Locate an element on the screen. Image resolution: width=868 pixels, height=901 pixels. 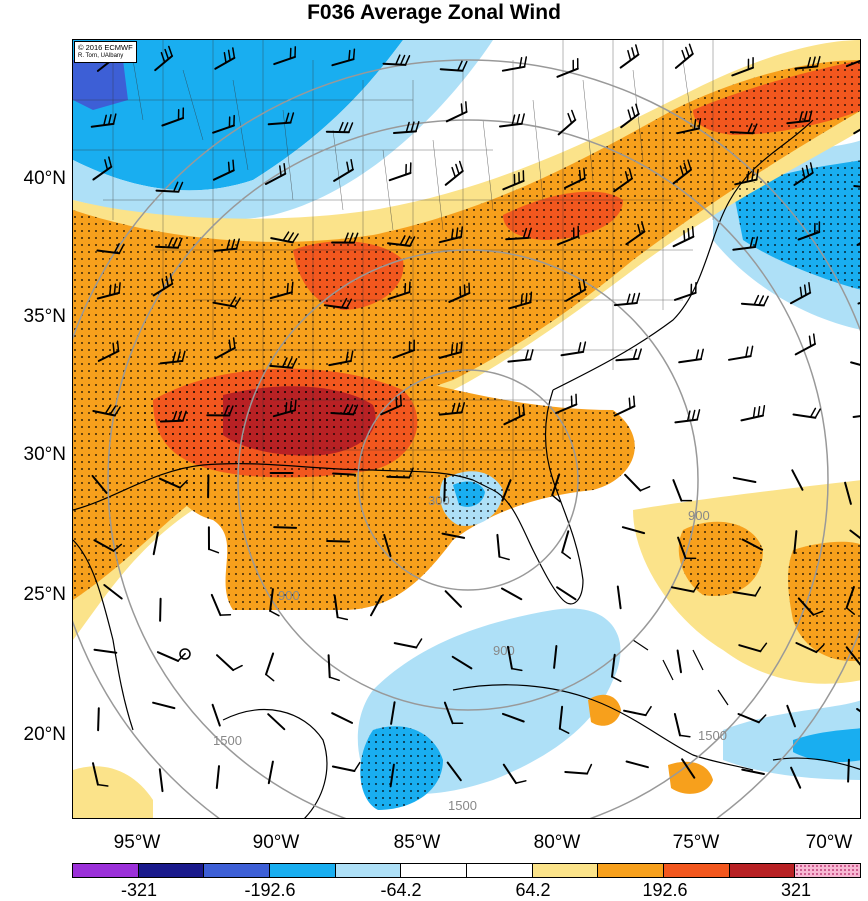
colorbar is located at coordinates (466, 870).